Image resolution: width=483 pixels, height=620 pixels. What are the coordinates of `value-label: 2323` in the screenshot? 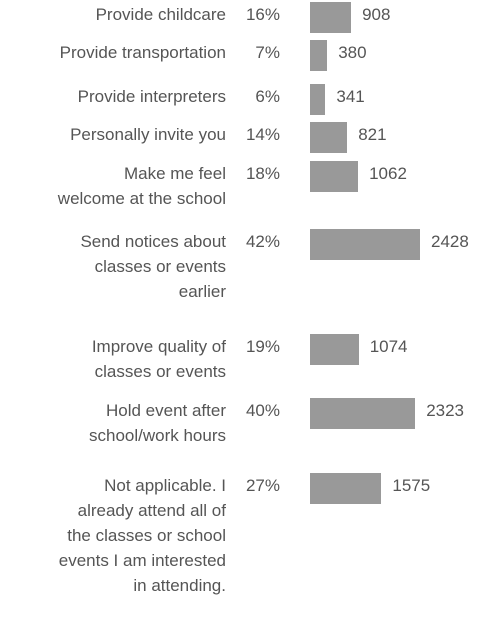 It's located at (445, 410).